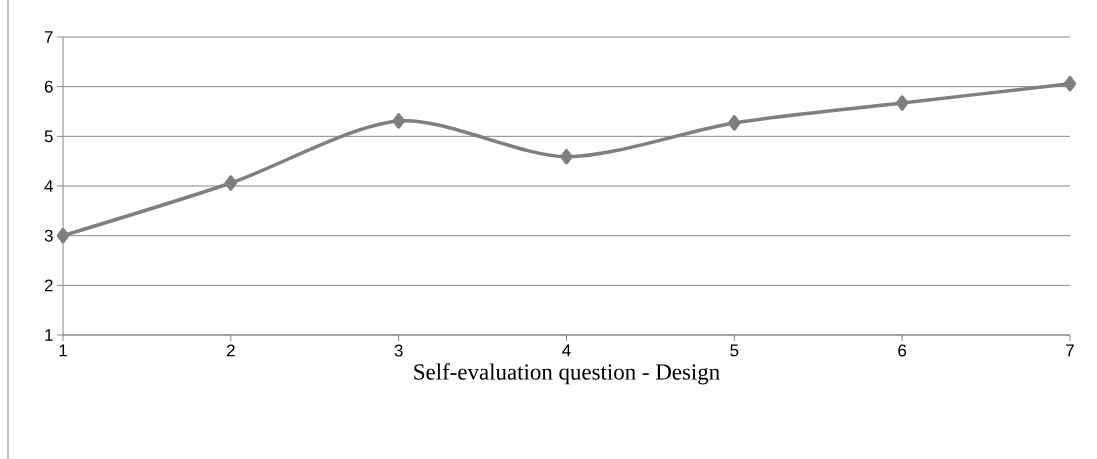  What do you see at coordinates (902, 350) in the screenshot?
I see `x-tick-label: 6` at bounding box center [902, 350].